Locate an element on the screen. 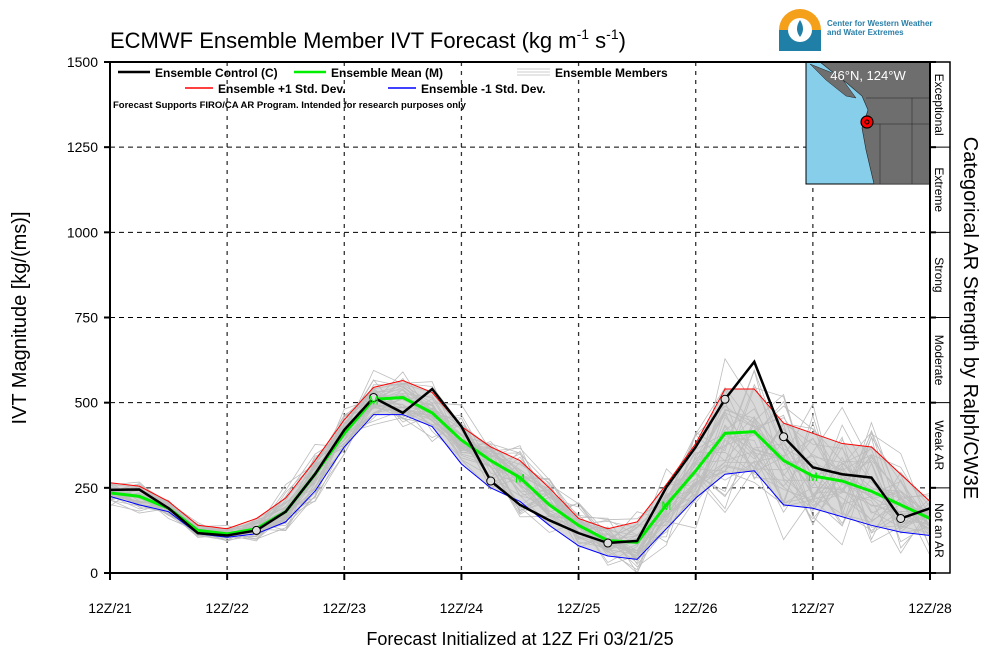  x-tick-label: 12Z/24 is located at coordinates (462, 608).